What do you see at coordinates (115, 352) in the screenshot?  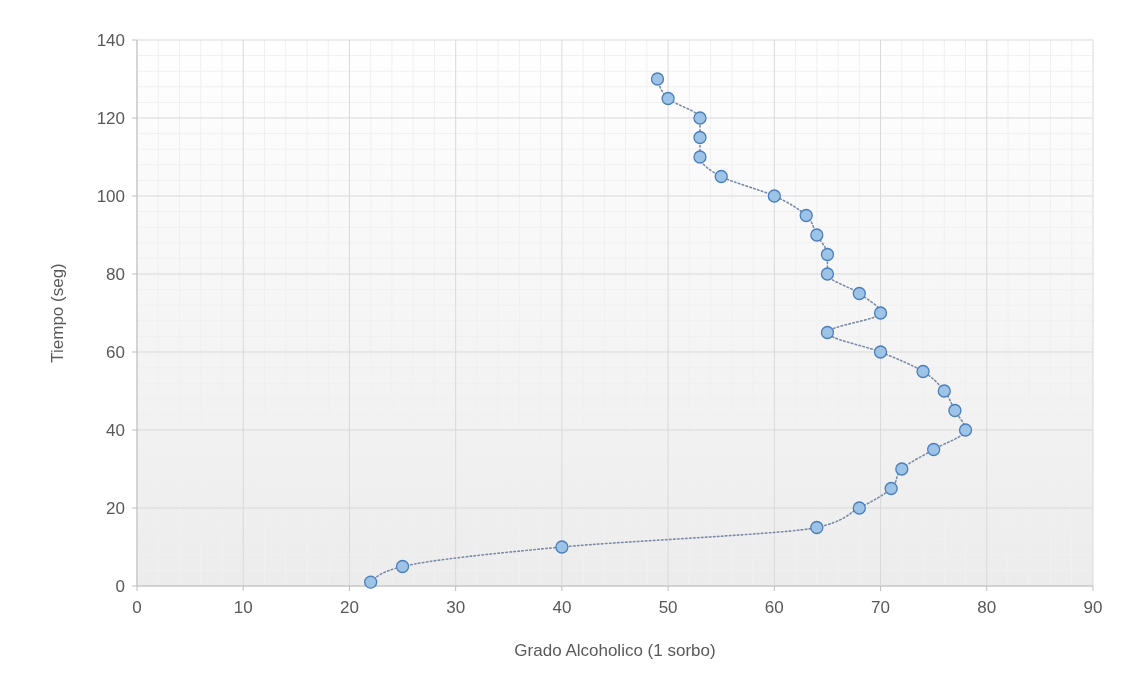 I see `y-tick-label: 60` at bounding box center [115, 352].